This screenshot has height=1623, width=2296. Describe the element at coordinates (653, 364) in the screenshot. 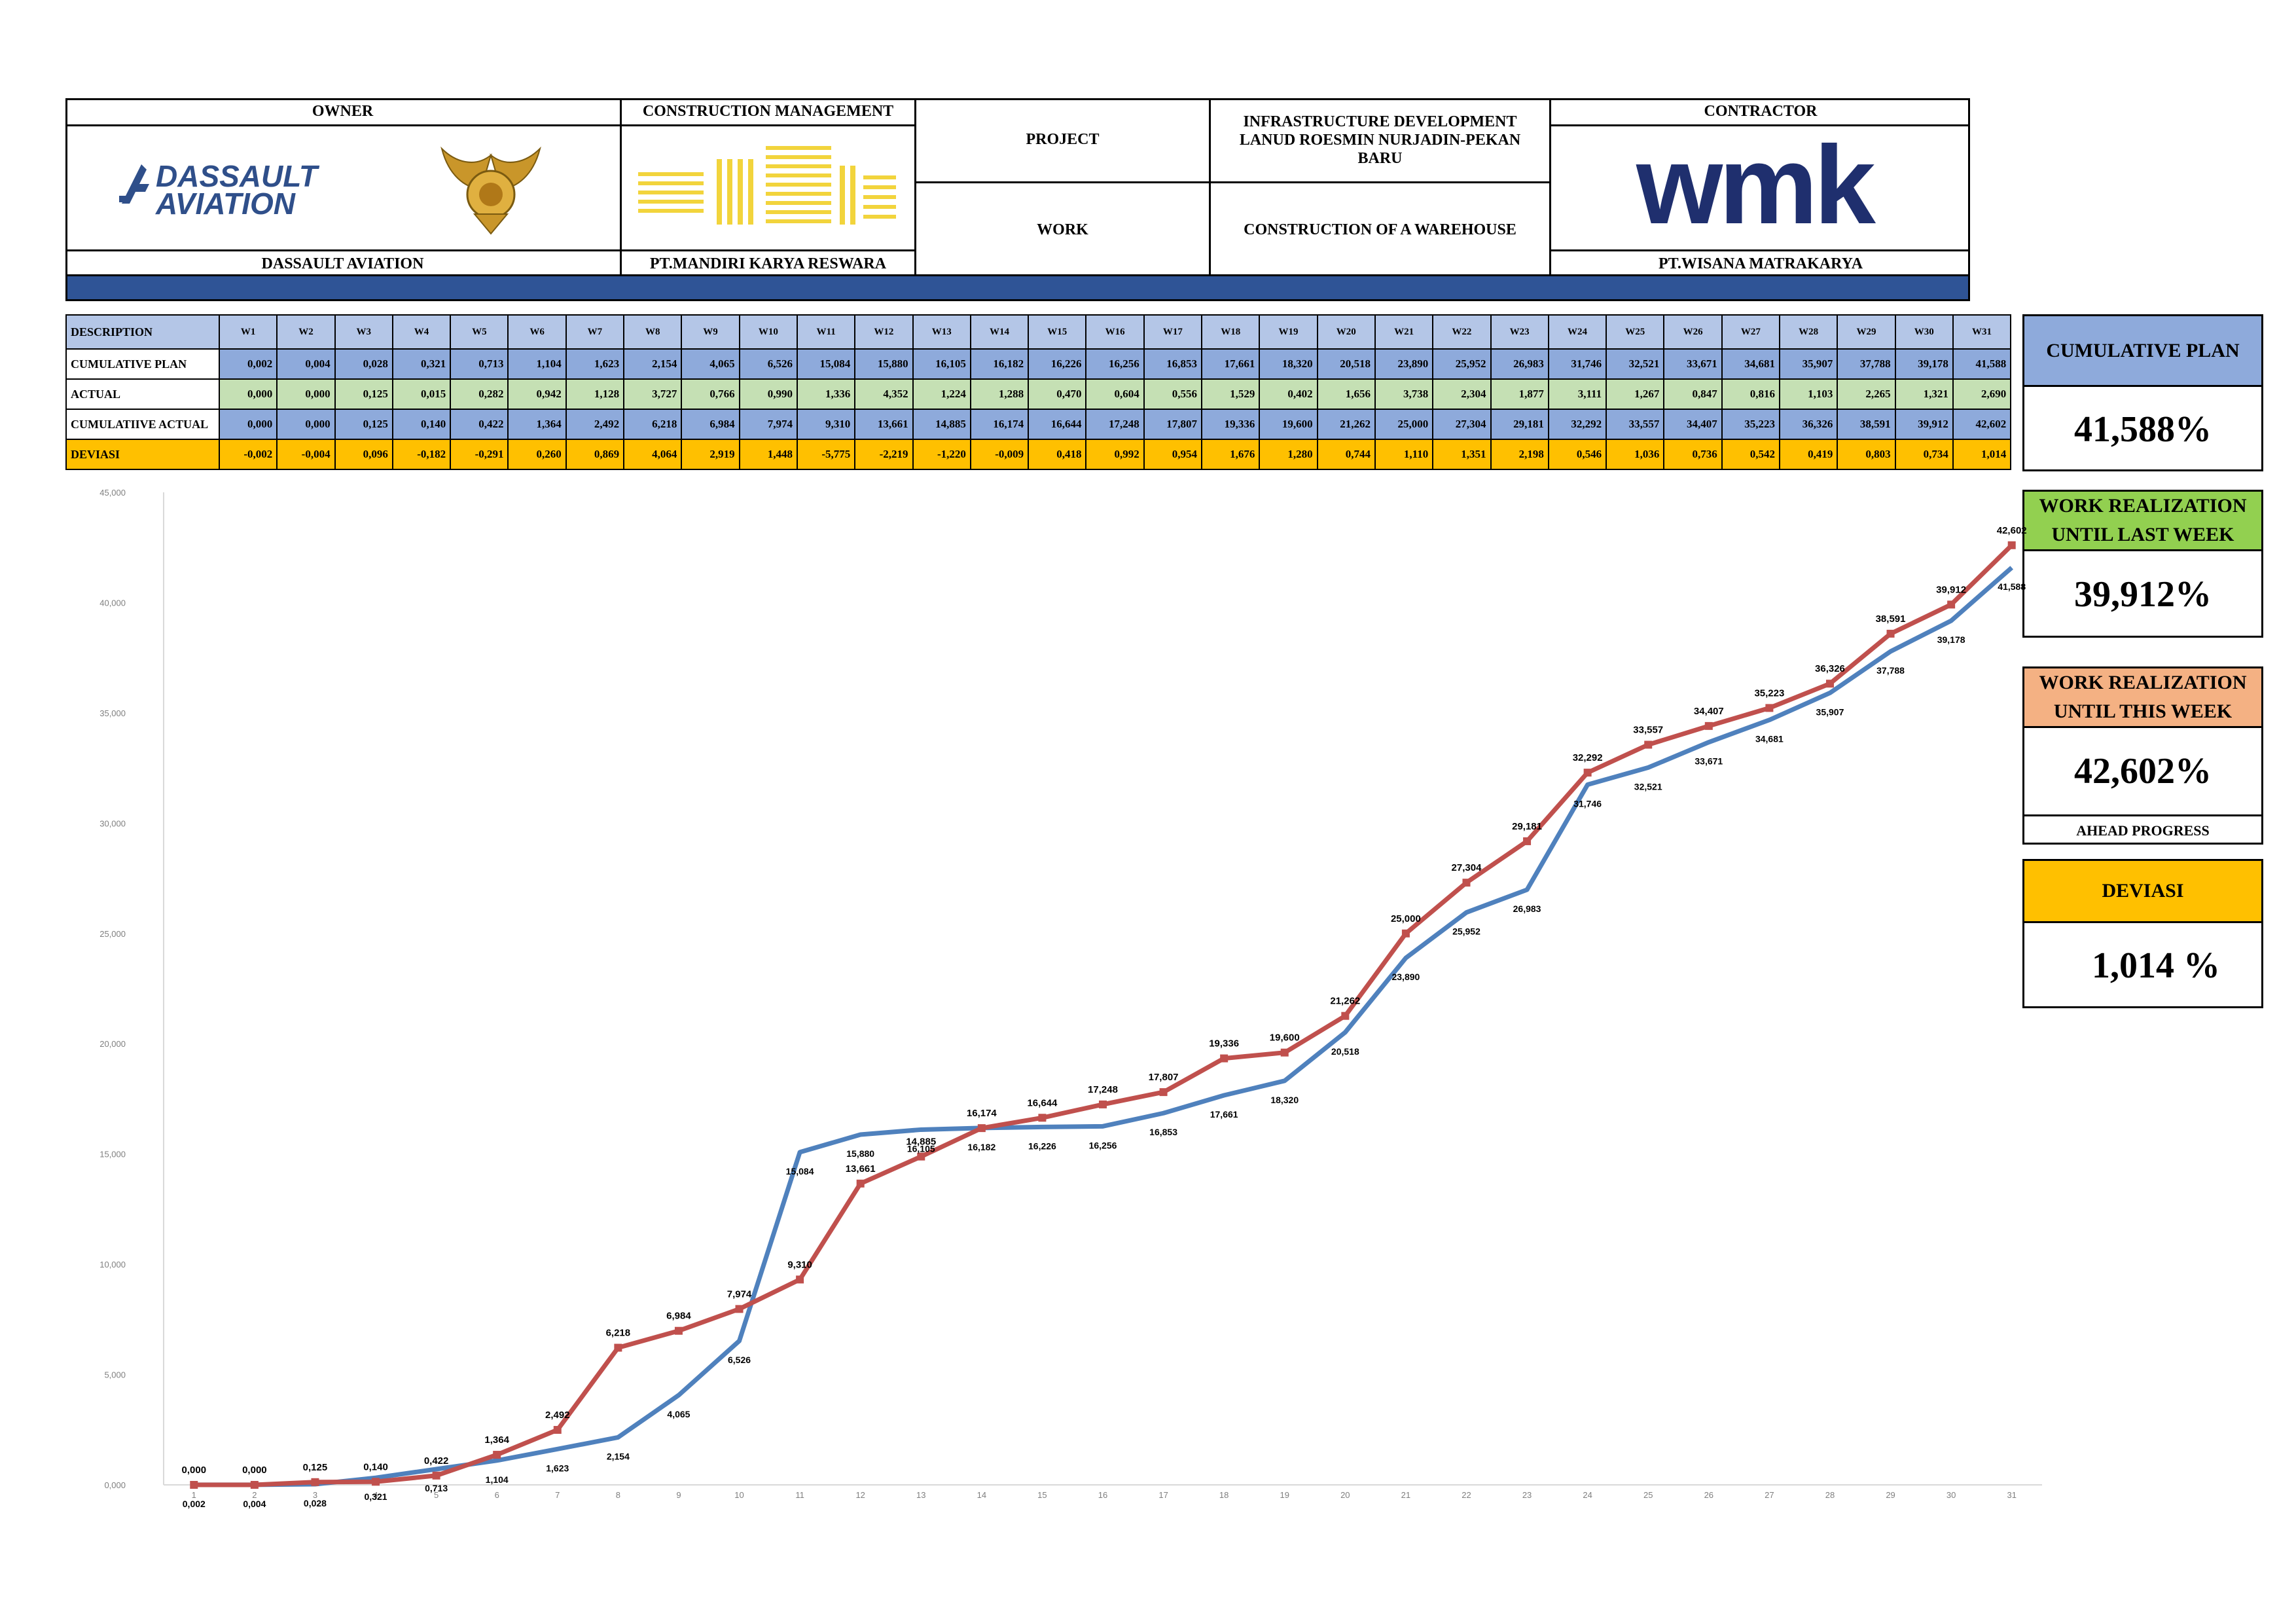

I see `table-cell: 2,154` at that location.